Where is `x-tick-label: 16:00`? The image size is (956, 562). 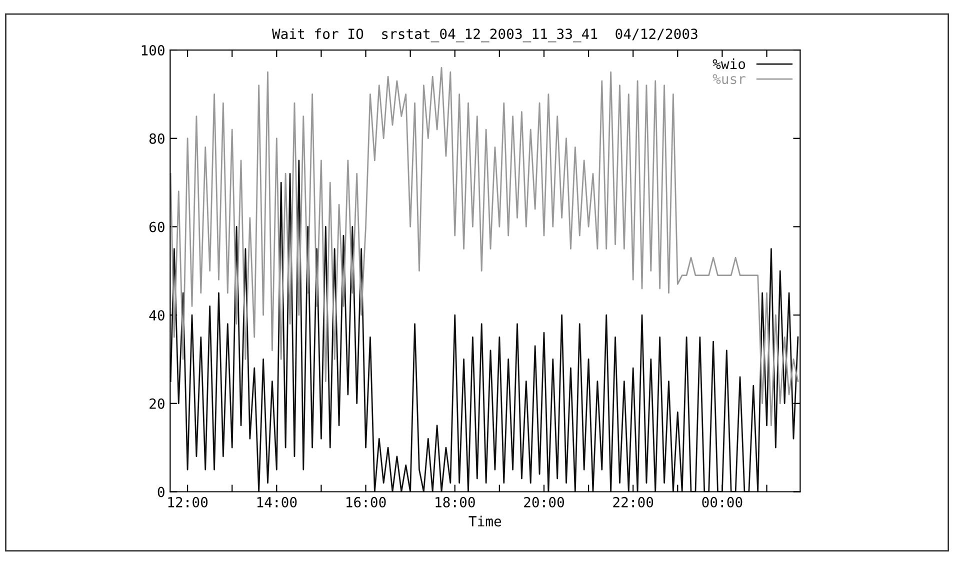
x-tick-label: 16:00 is located at coordinates (366, 502).